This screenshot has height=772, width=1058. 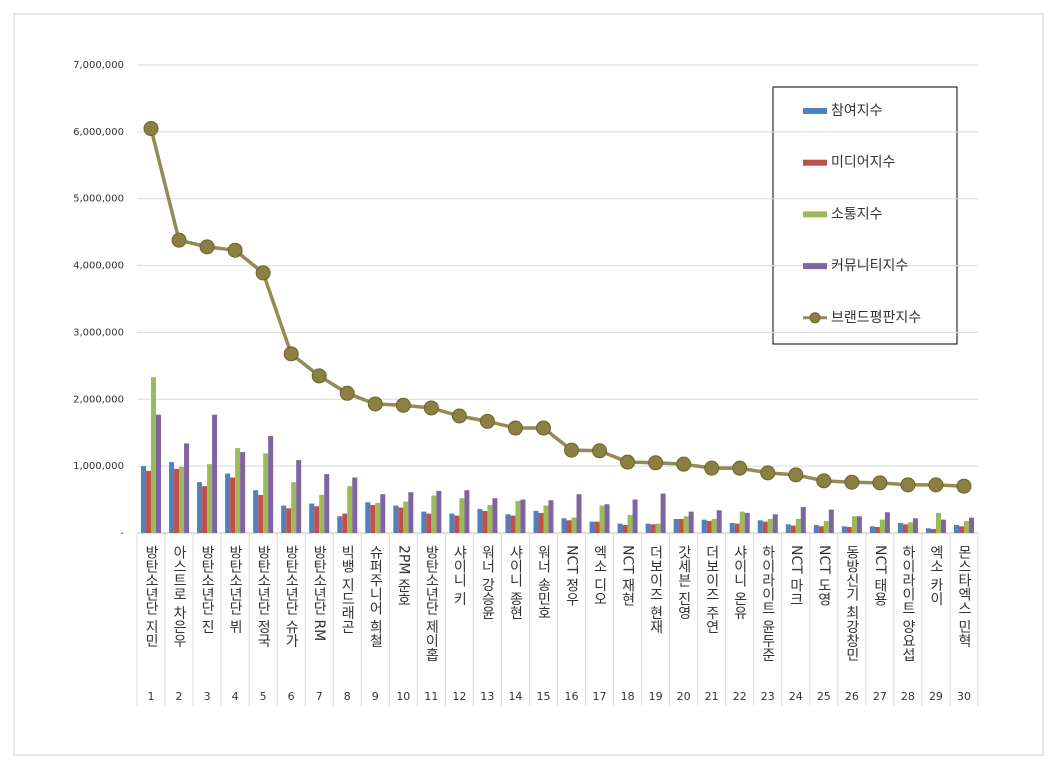 What do you see at coordinates (824, 696) in the screenshot?
I see `rank-label: 25` at bounding box center [824, 696].